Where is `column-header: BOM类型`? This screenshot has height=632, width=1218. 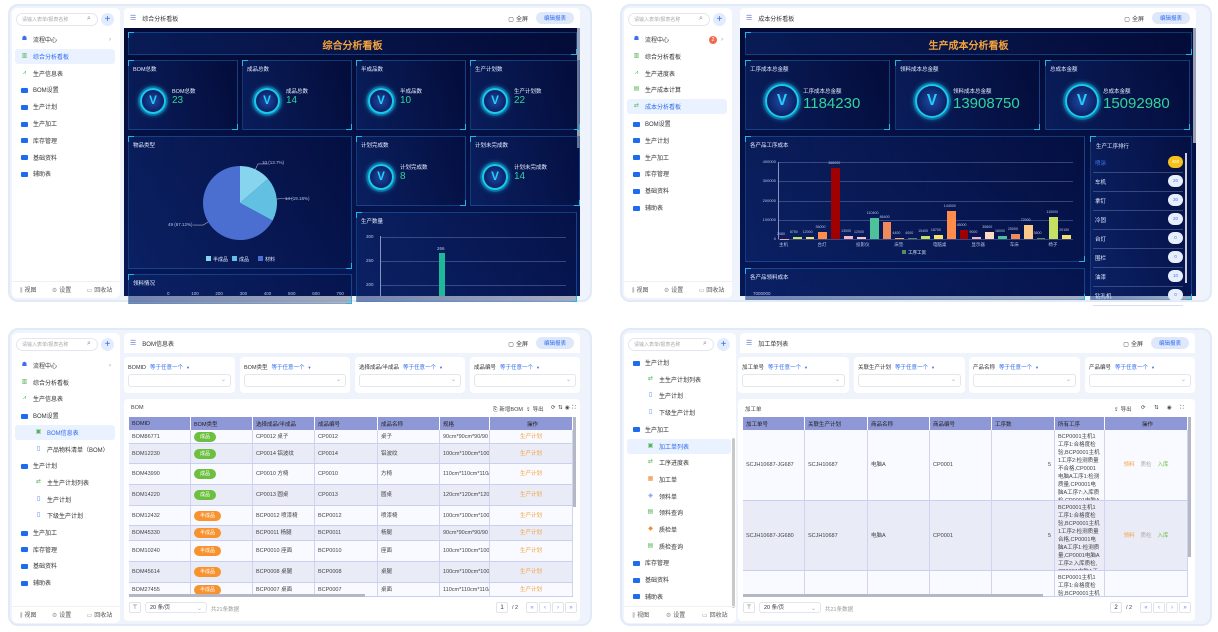
column-header: BOM类型 is located at coordinates (222, 423).